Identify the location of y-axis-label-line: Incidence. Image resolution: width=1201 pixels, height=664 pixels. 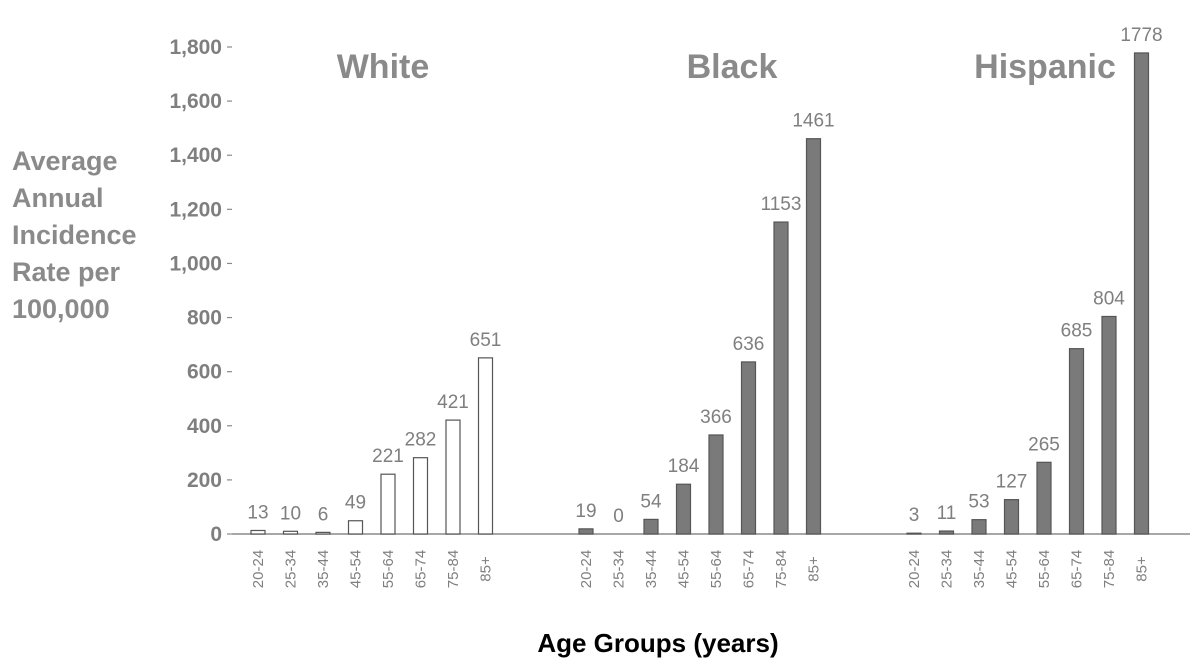
(74, 235).